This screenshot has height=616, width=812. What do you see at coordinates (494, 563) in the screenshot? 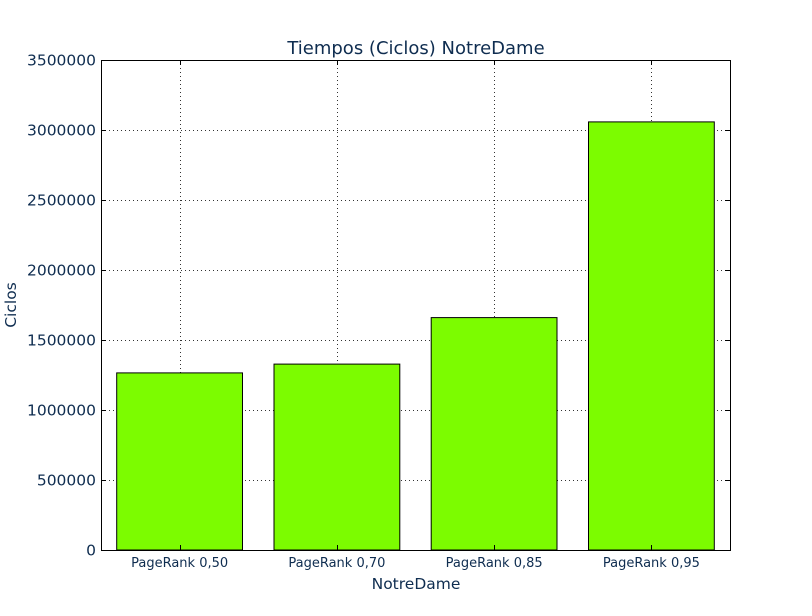
I see `x-tick-label: PageRank 0,85` at bounding box center [494, 563].